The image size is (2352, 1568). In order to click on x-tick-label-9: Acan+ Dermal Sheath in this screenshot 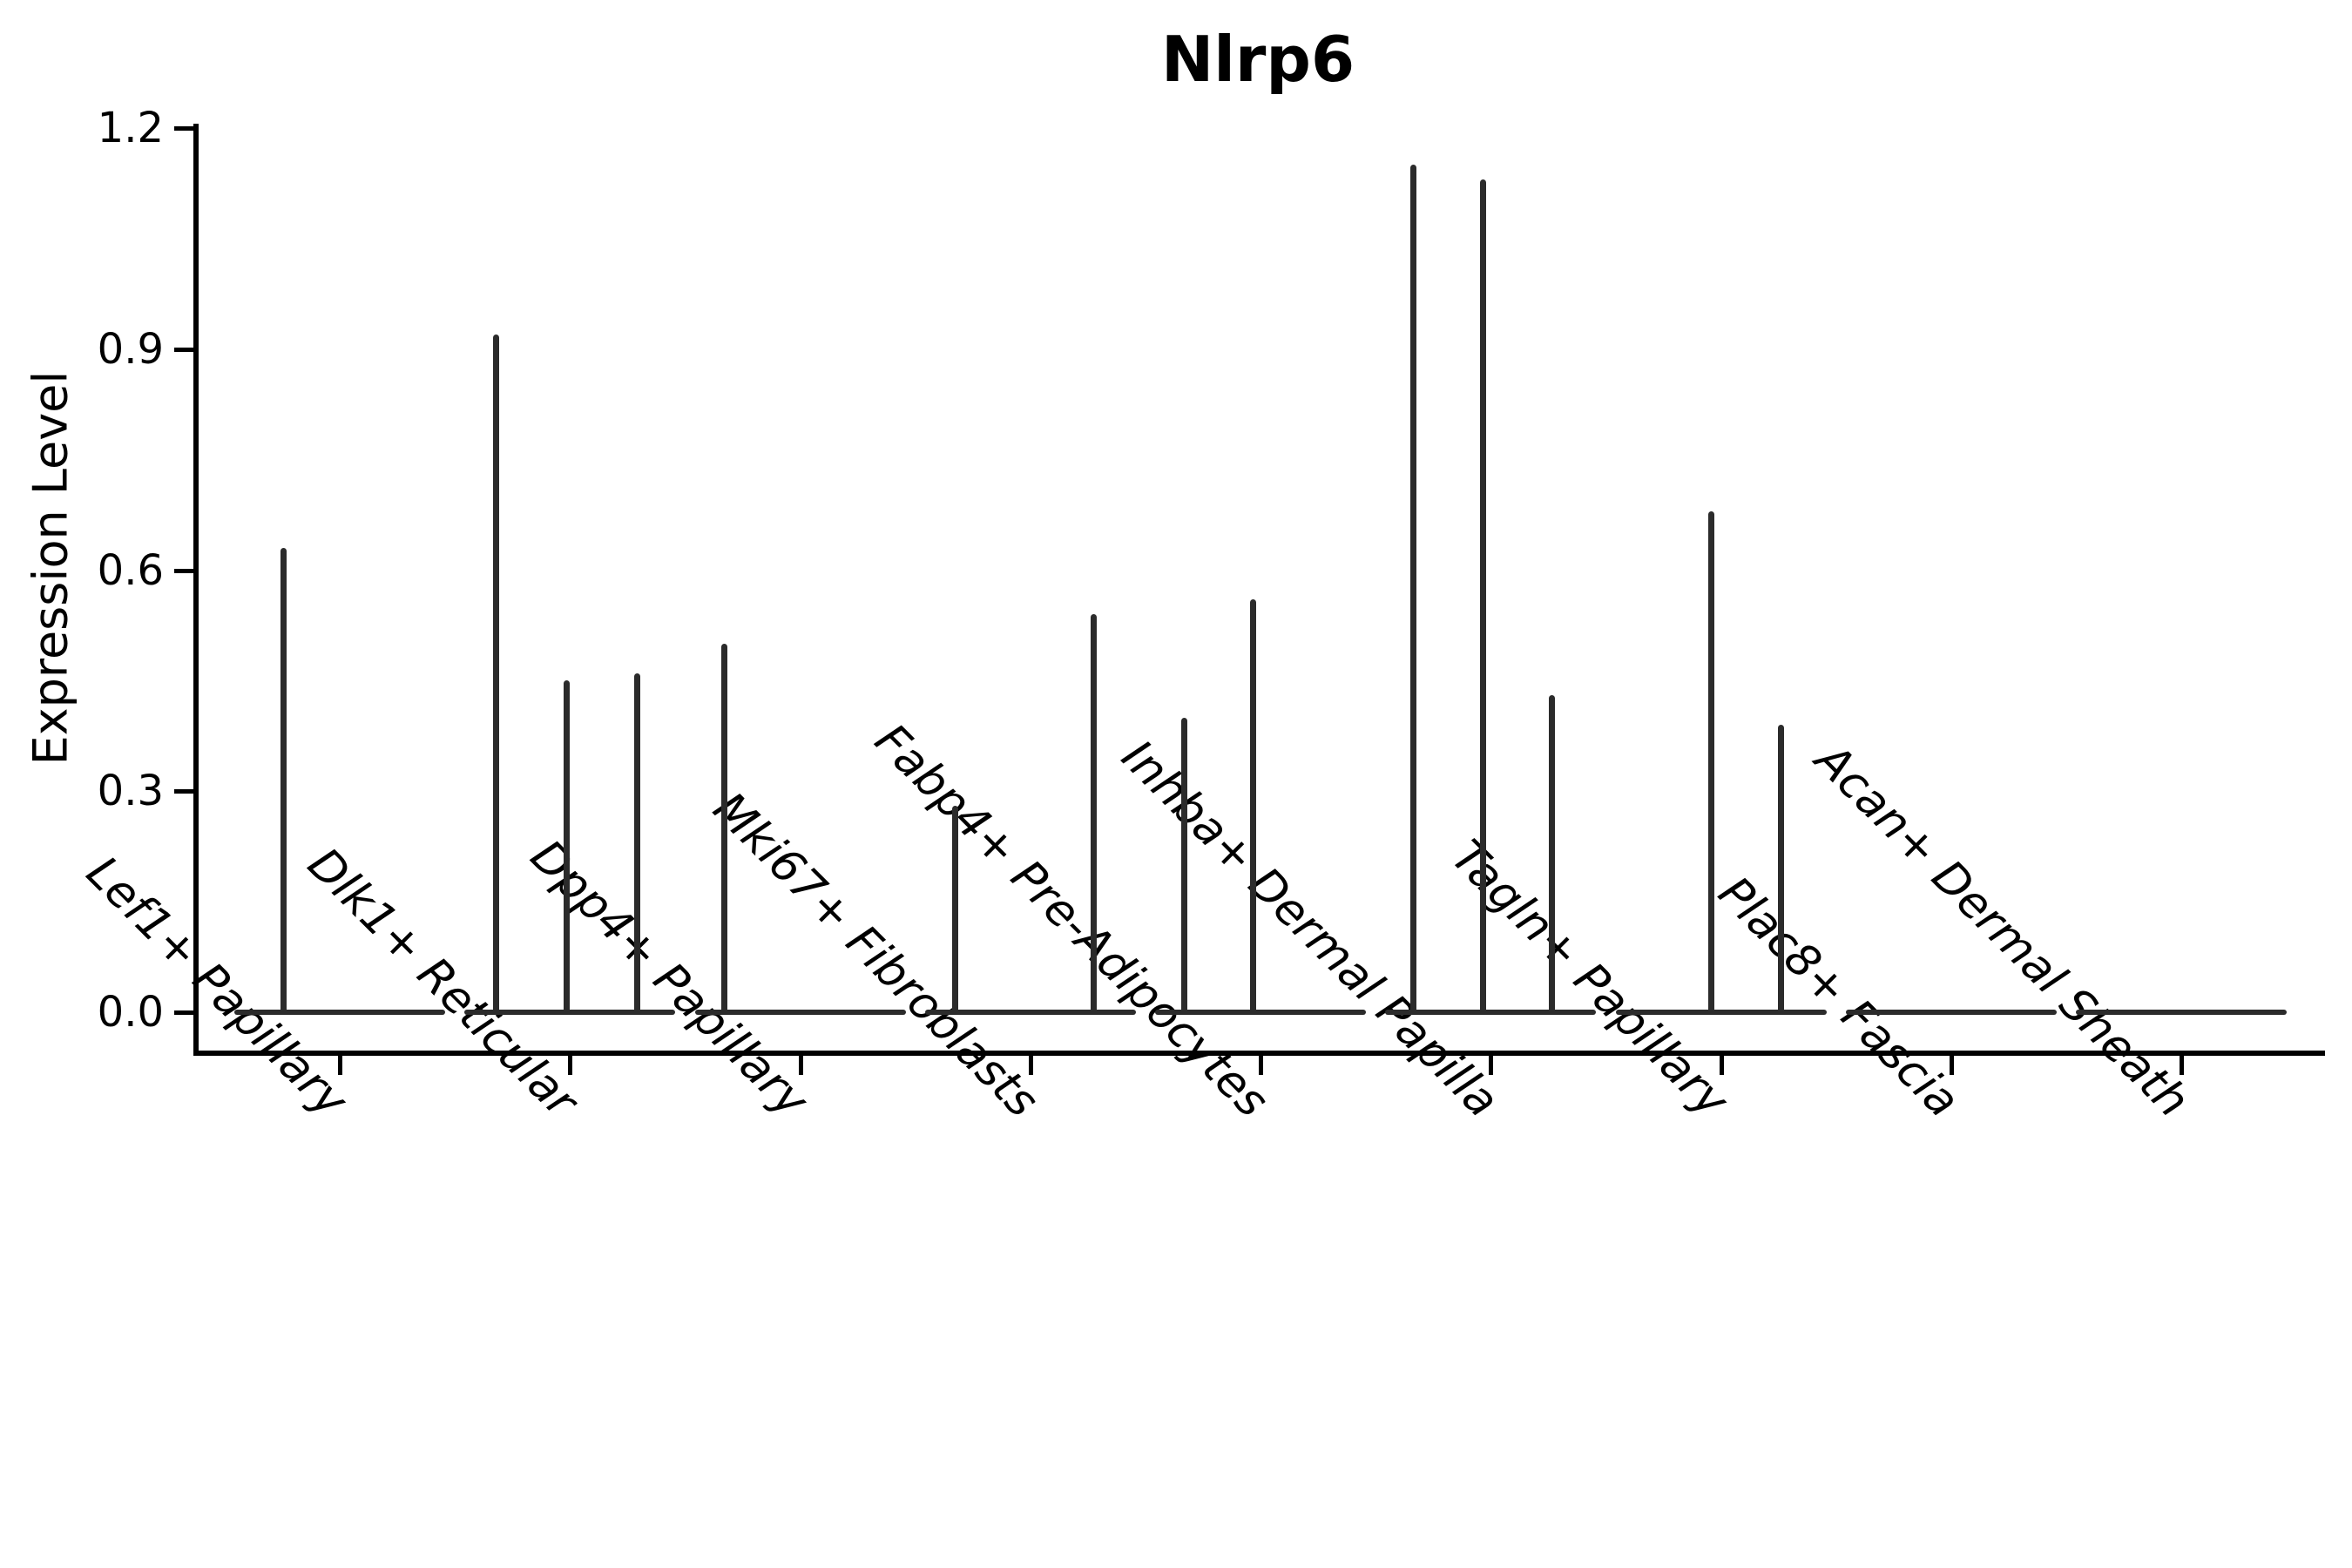, I will do `click(2002, 930)`.